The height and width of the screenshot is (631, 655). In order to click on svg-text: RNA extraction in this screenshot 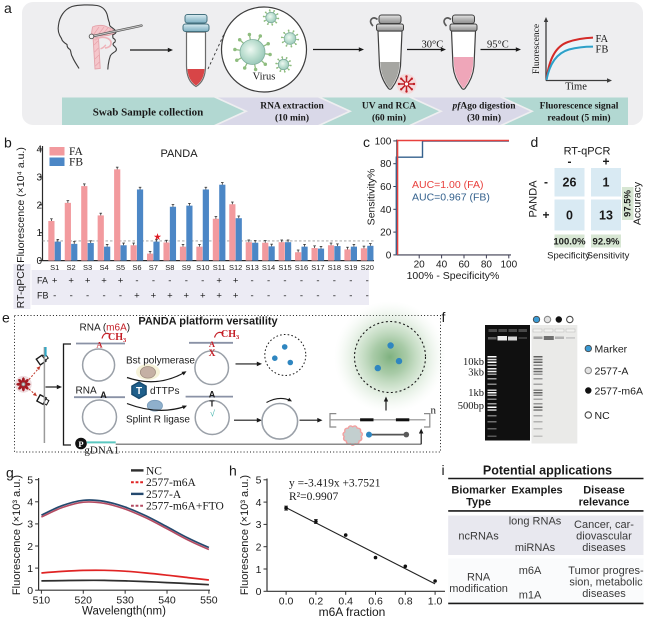, I will do `click(292, 107)`.